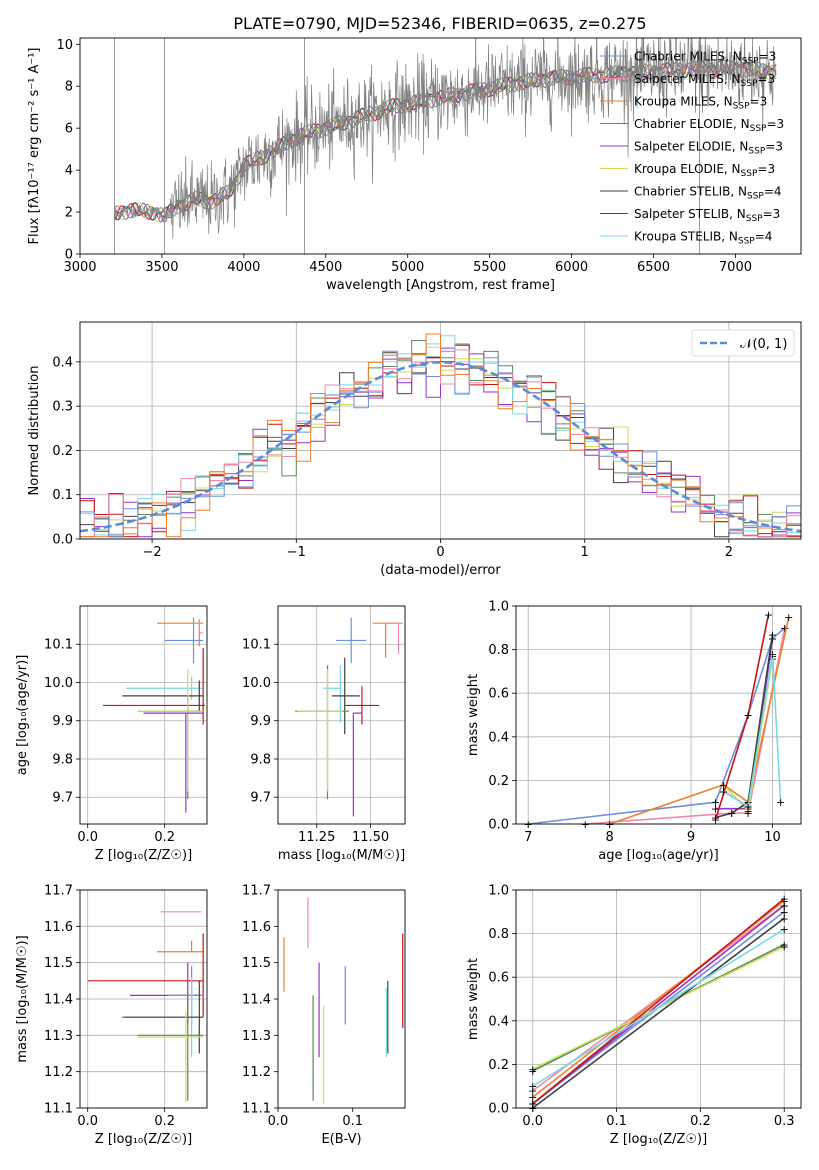 The width and height of the screenshot is (819, 1170). Describe the element at coordinates (772, 837) in the screenshot. I see `x-tick-label: 10` at that location.